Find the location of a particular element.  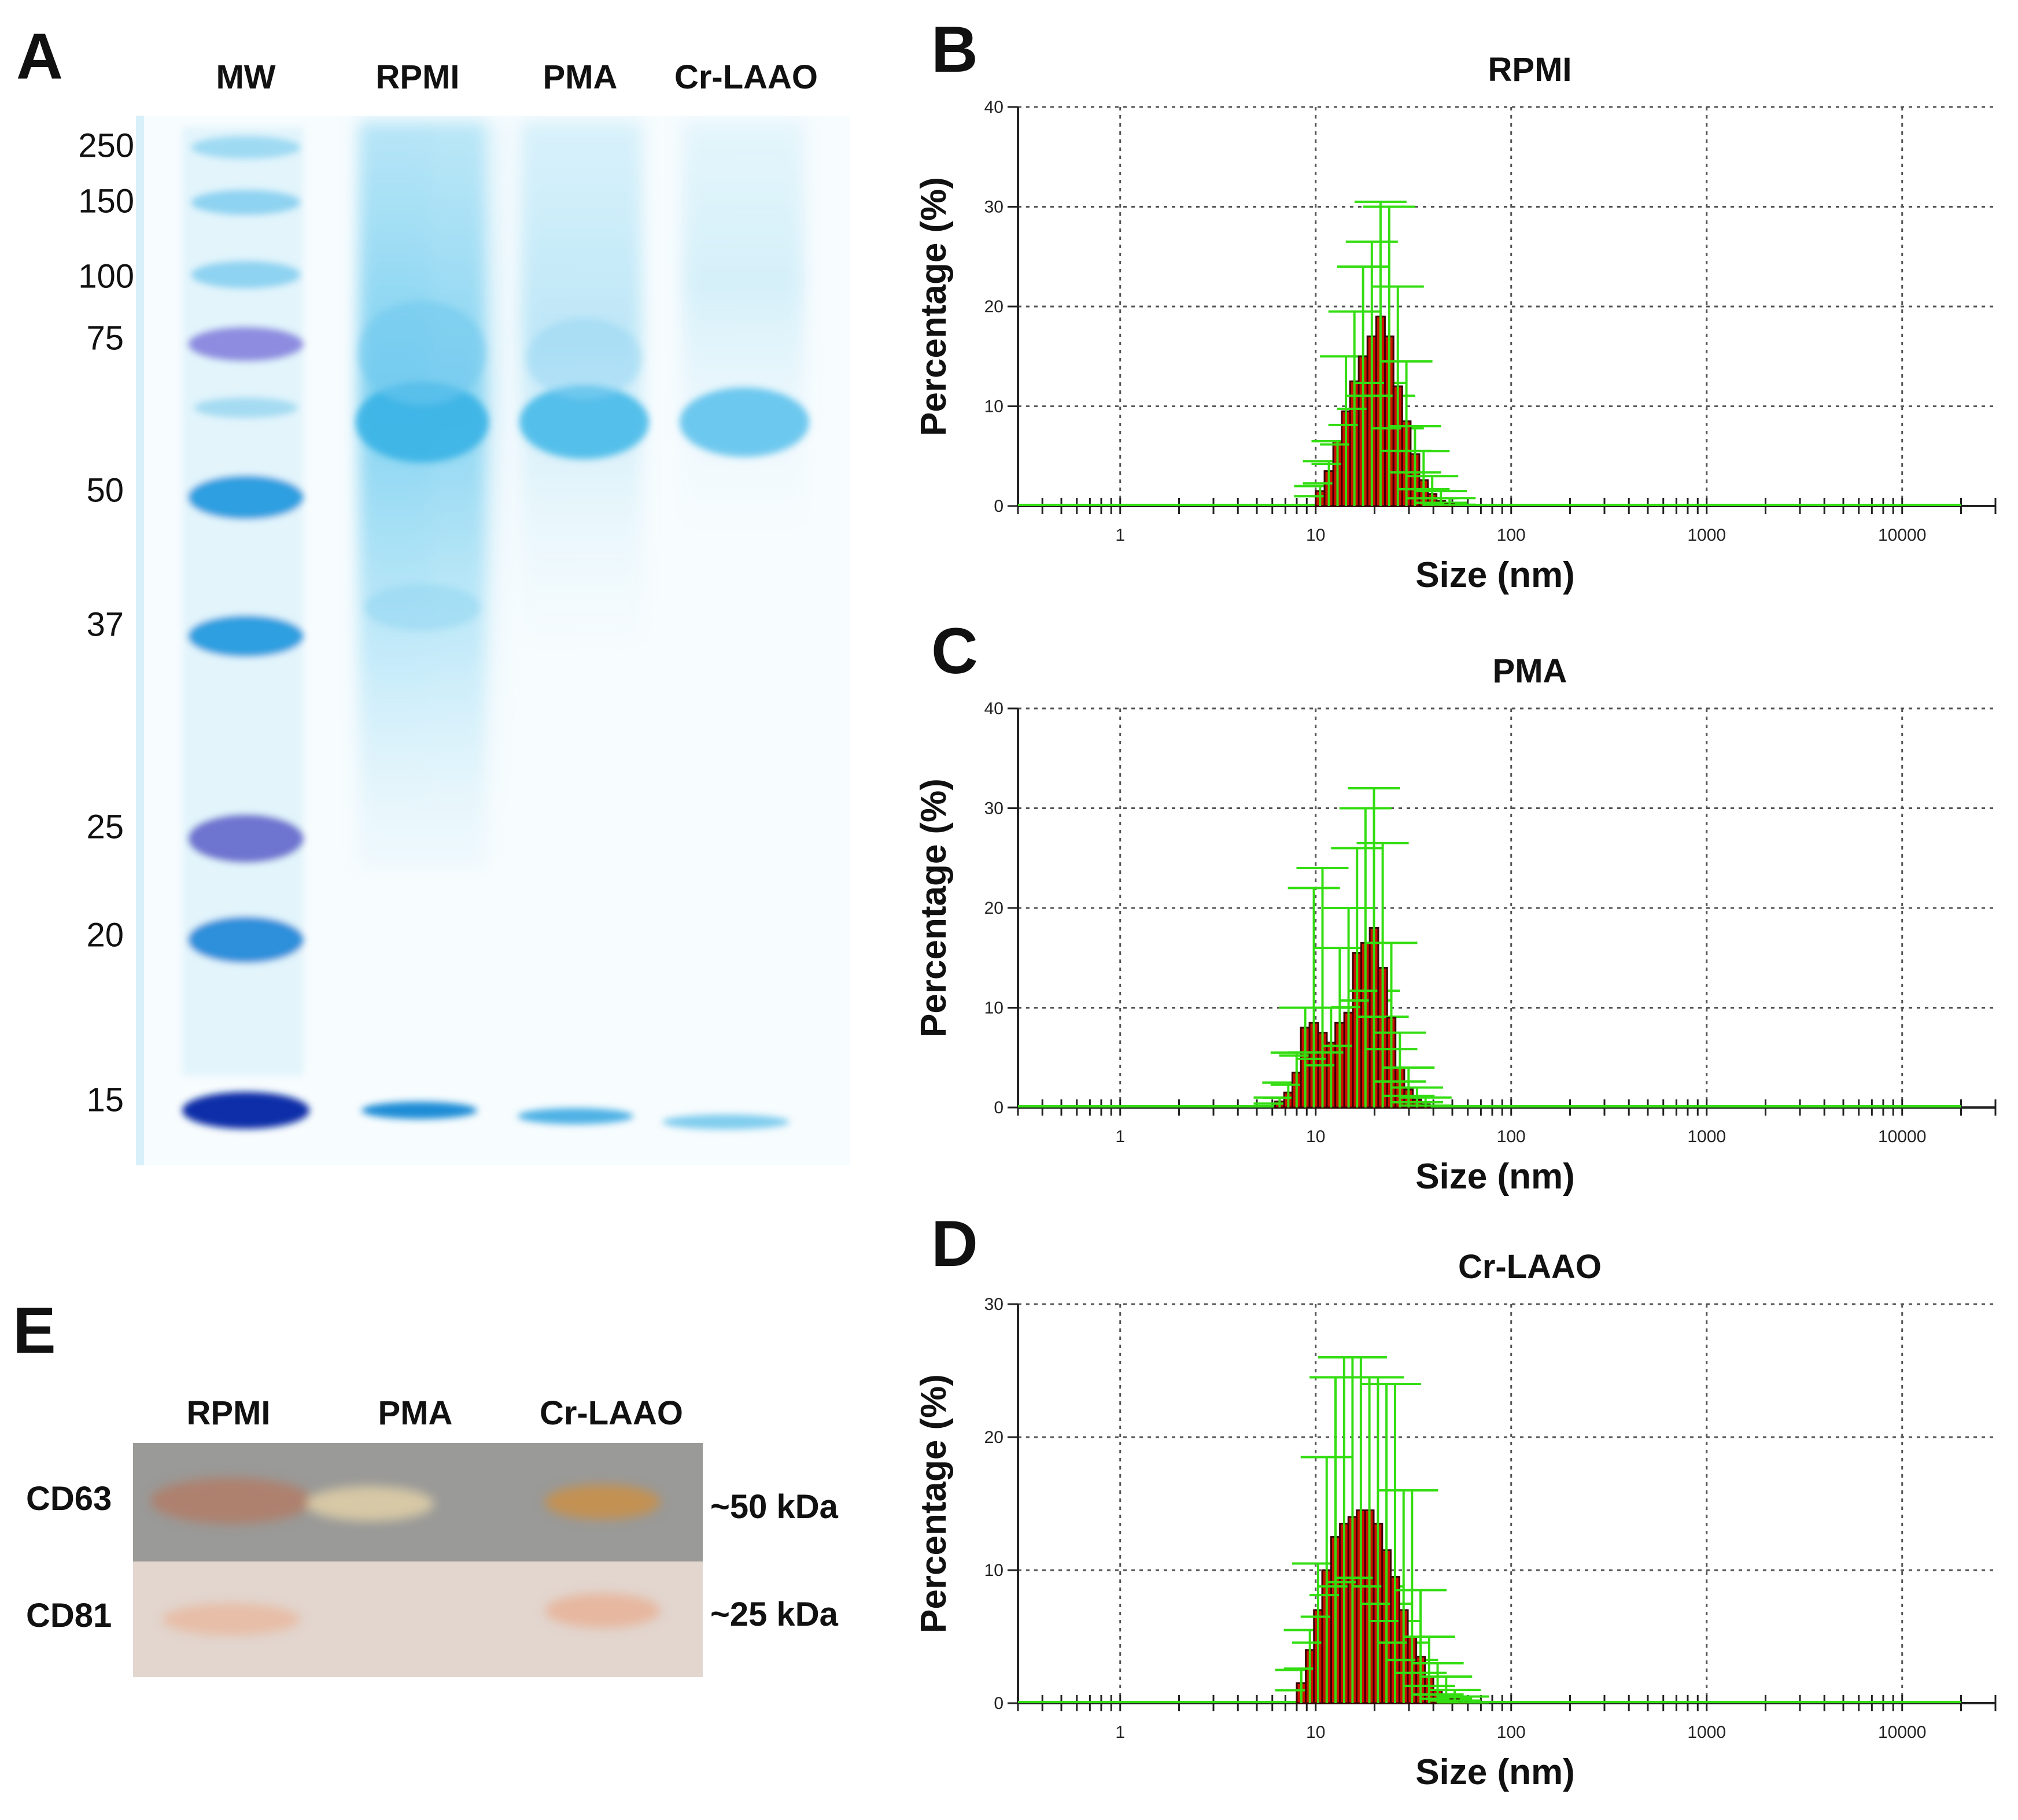

panel-letter-e: E is located at coordinates (34, 1330).